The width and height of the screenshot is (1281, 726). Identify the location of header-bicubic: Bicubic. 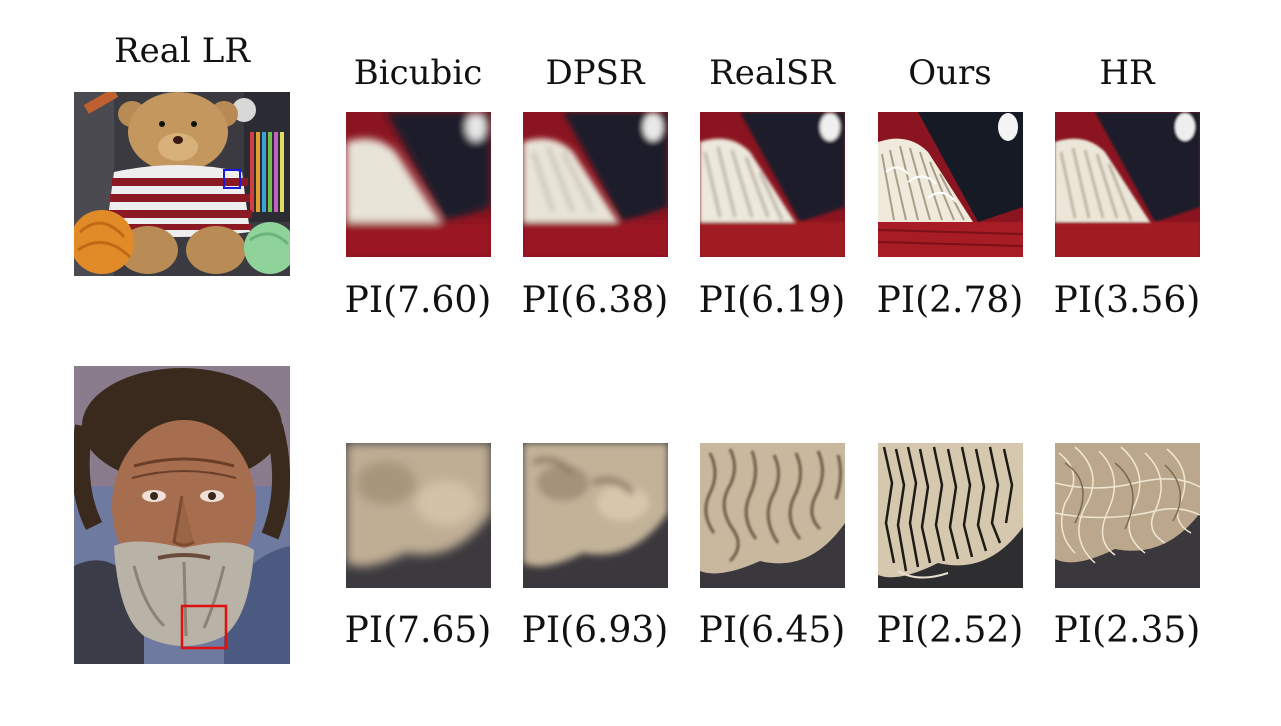
(418, 73).